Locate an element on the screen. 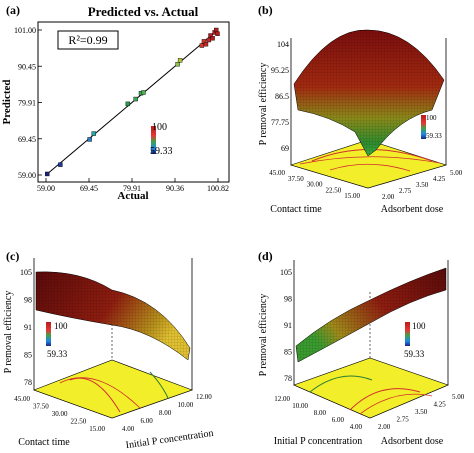  x-tick-label: 69.45 is located at coordinates (89, 188).